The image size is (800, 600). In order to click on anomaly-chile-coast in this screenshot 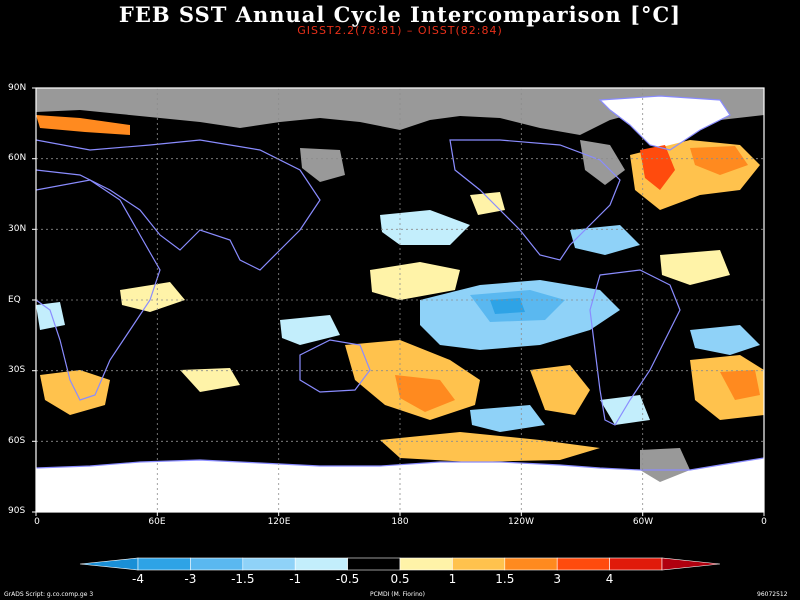, I will do `click(560, 390)`.